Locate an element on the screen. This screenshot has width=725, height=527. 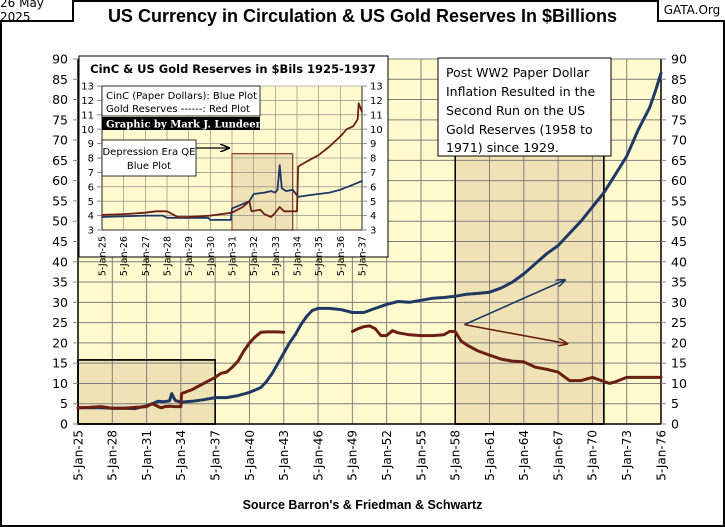
inset-legend-red: Gold Reserves ------: Red Plot is located at coordinates (178, 109).